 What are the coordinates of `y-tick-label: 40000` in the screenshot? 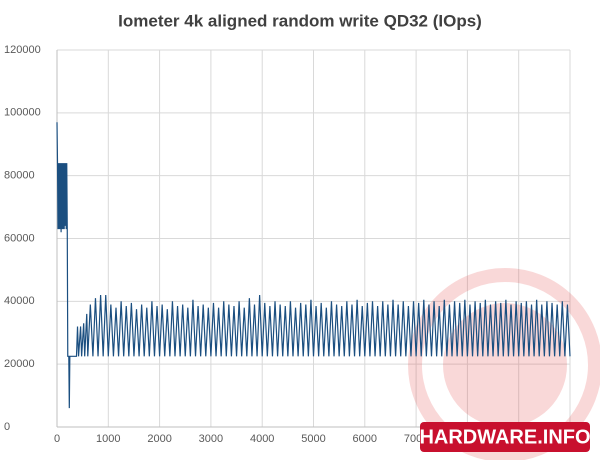 It's located at (19, 301).